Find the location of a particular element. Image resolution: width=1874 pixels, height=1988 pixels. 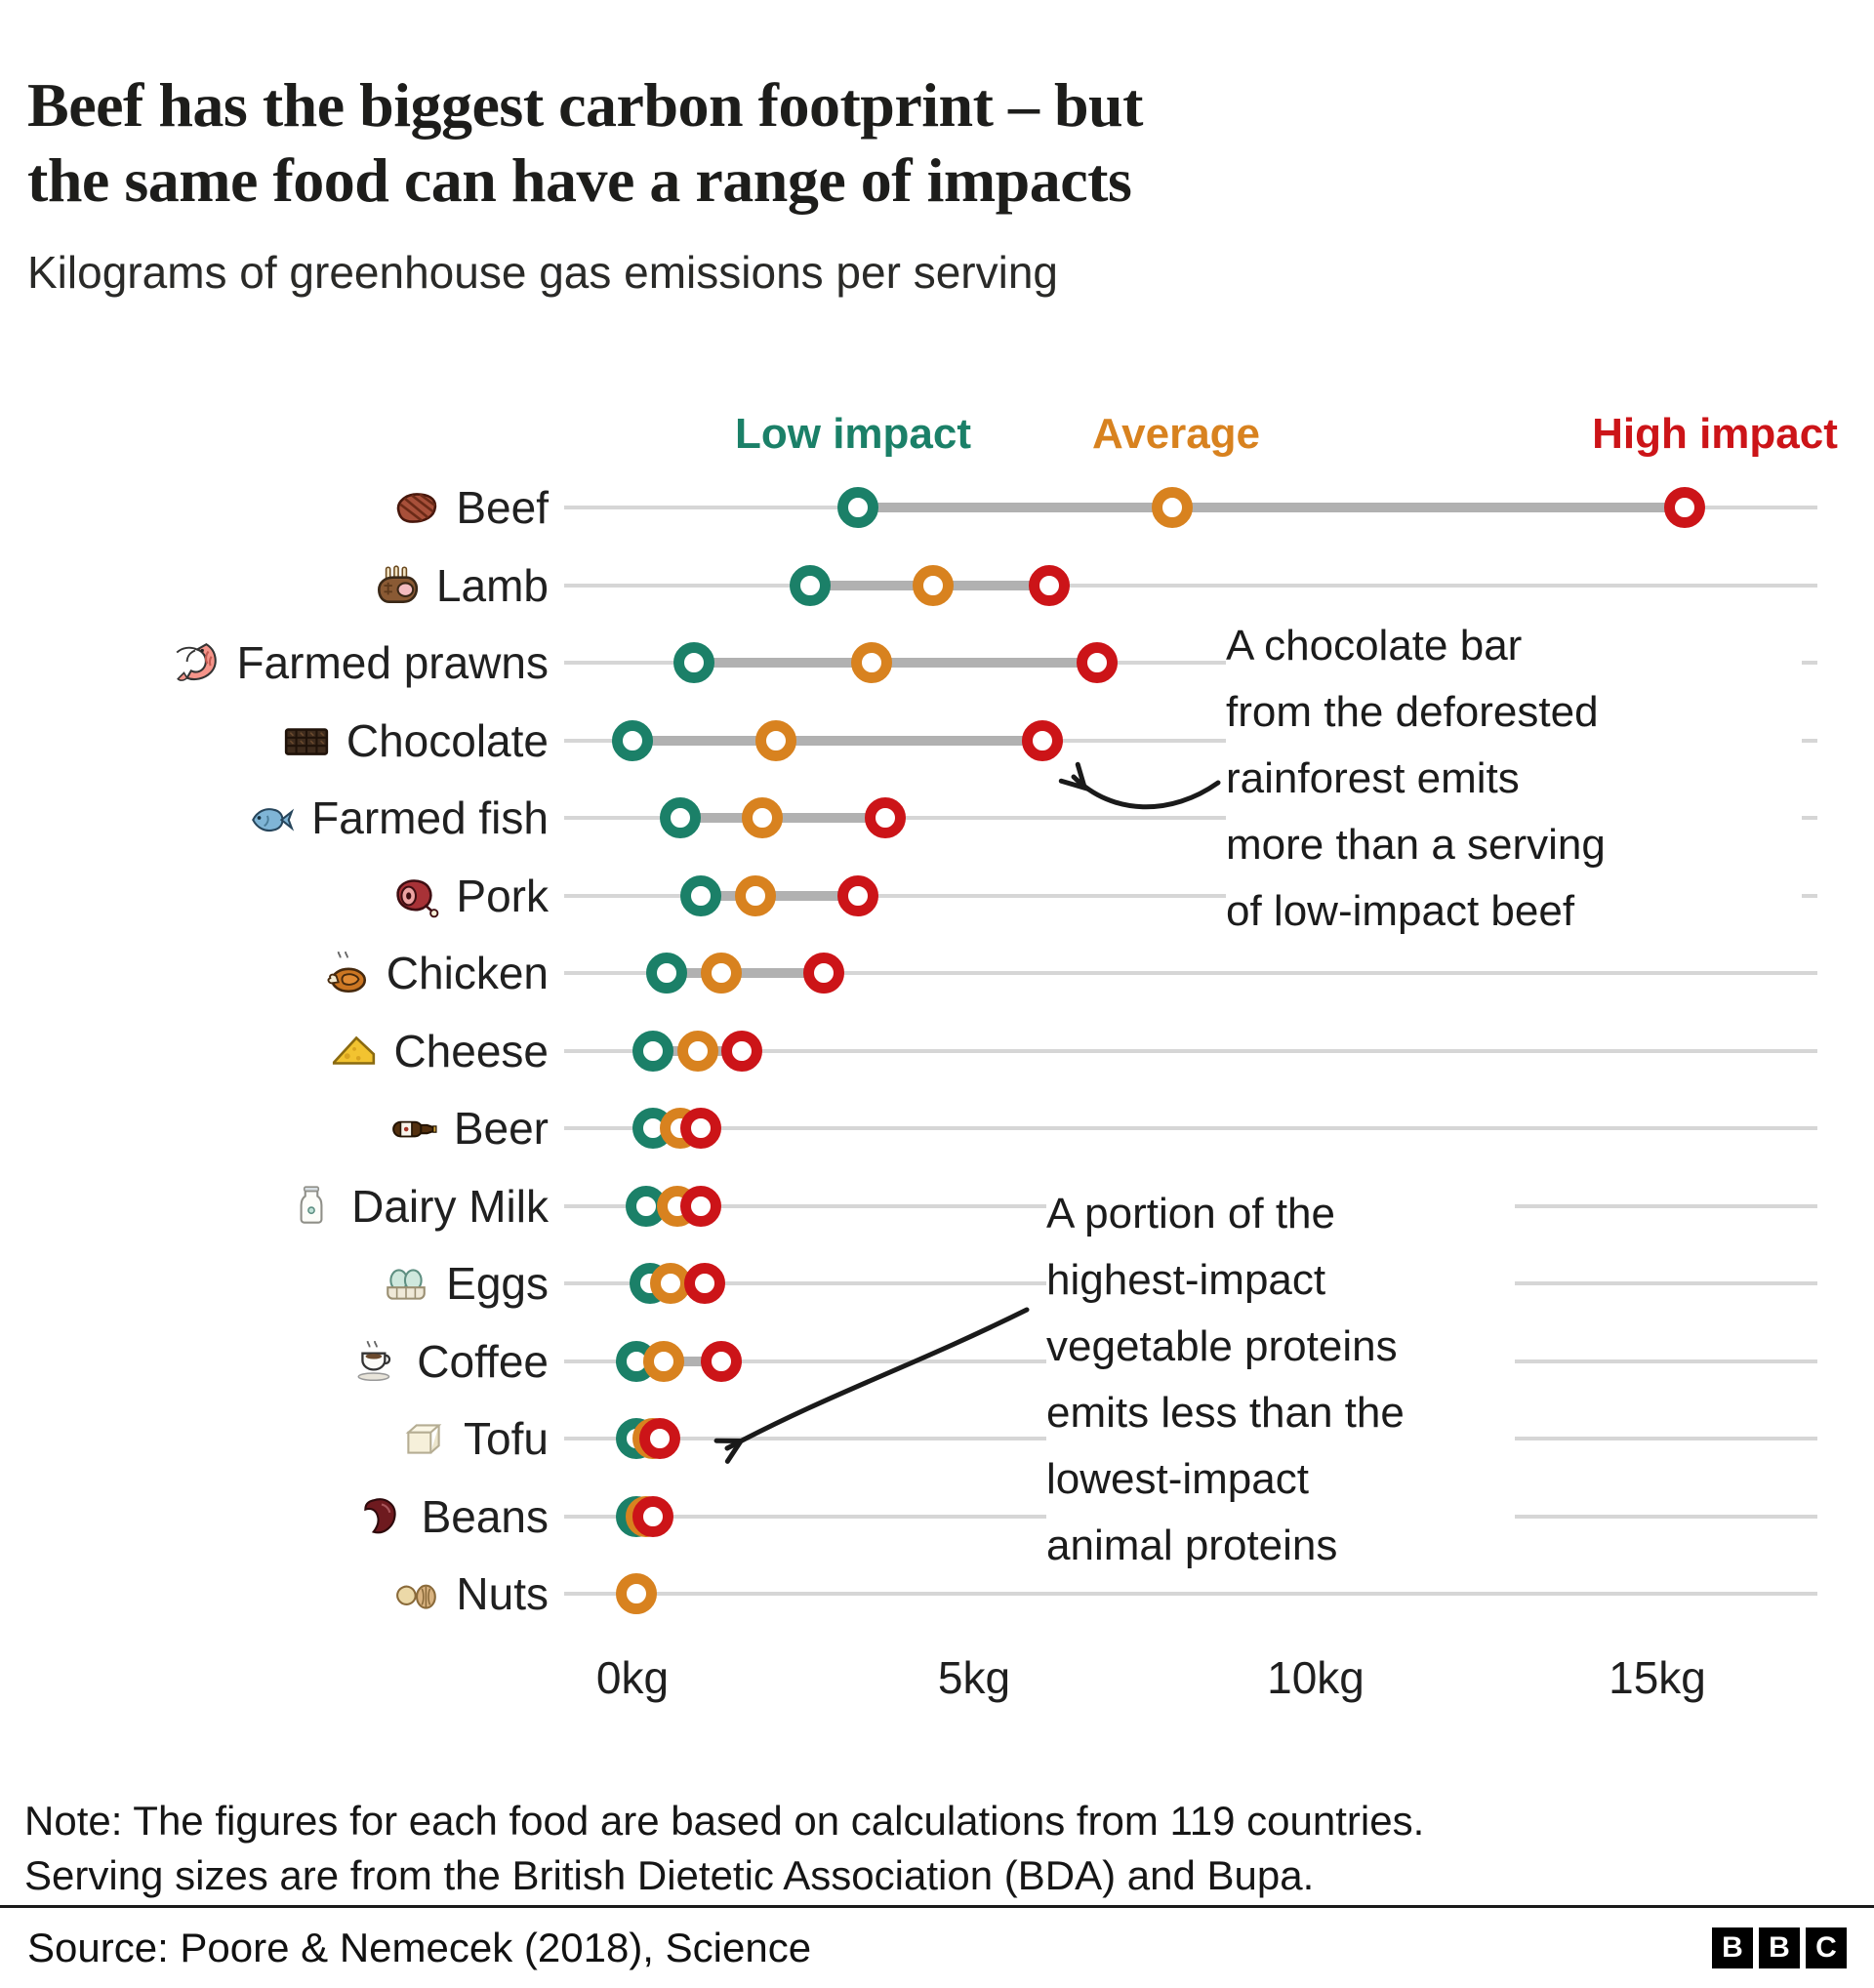

x-tick-label: 15kg is located at coordinates (1657, 1677).